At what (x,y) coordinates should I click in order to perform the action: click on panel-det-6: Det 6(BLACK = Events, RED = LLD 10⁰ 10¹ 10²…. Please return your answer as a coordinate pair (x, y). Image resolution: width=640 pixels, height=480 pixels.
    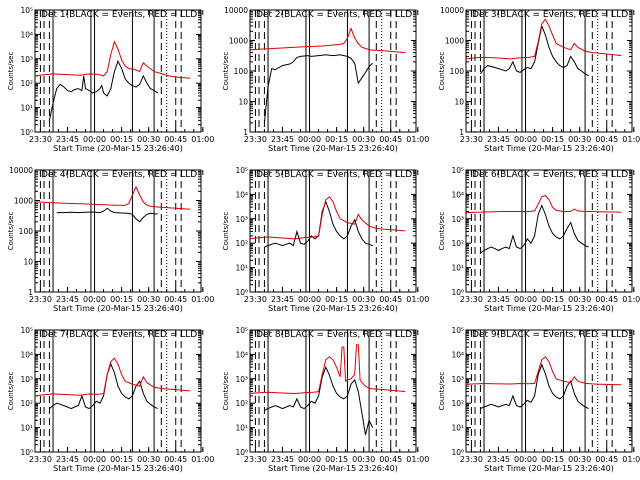
    Looking at the image, I should click on (539, 239).